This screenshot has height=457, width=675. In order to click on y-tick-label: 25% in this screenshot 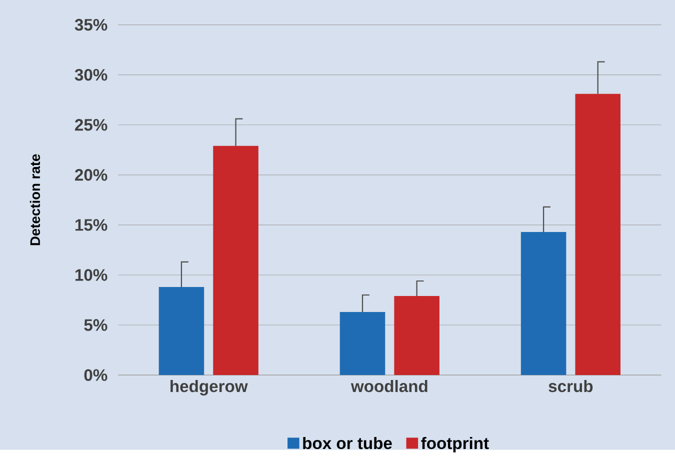, I will do `click(91, 125)`.